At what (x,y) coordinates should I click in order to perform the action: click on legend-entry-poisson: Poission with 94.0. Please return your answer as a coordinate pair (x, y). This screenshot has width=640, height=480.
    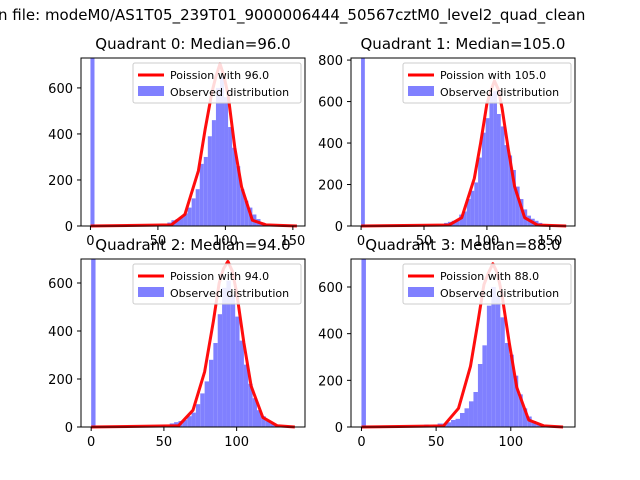
    Looking at the image, I should click on (219, 276).